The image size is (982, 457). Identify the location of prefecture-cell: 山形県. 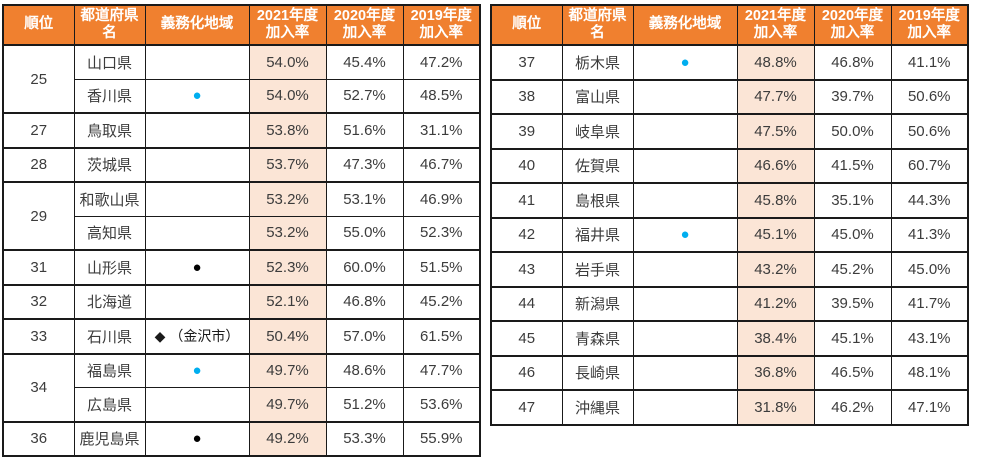
(109, 267).